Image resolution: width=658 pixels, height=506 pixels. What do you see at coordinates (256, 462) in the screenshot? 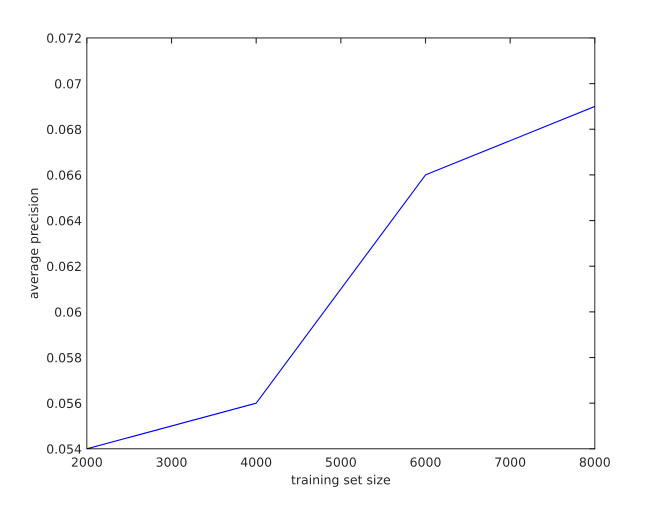
I see `x-tick-label: 4000` at bounding box center [256, 462].